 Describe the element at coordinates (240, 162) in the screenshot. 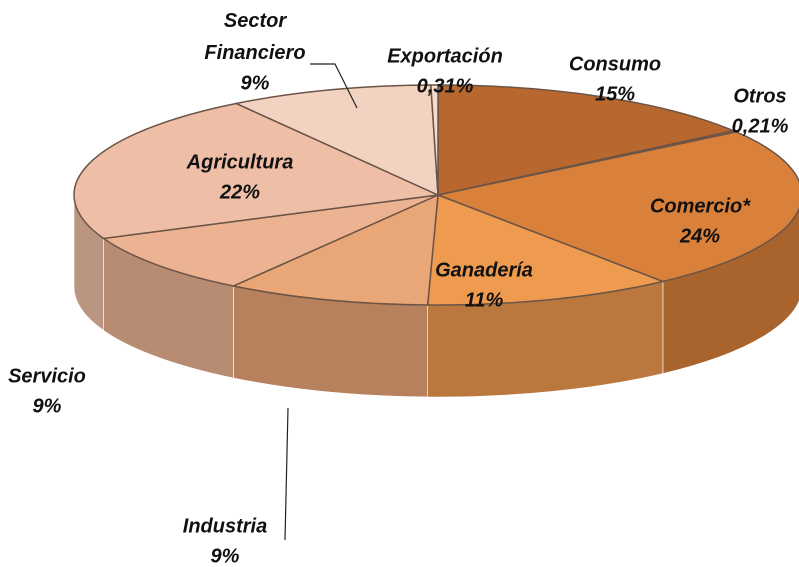

I see `category-label: Agricultura` at that location.